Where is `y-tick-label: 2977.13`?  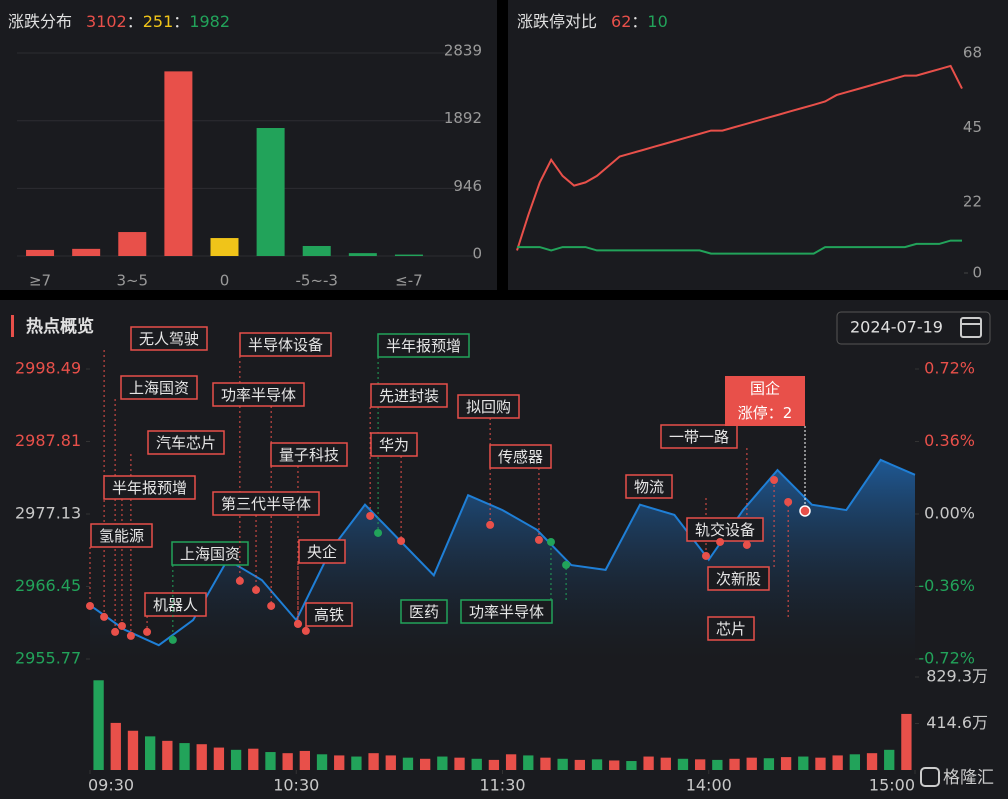
y-tick-label: 2977.13 is located at coordinates (48, 513).